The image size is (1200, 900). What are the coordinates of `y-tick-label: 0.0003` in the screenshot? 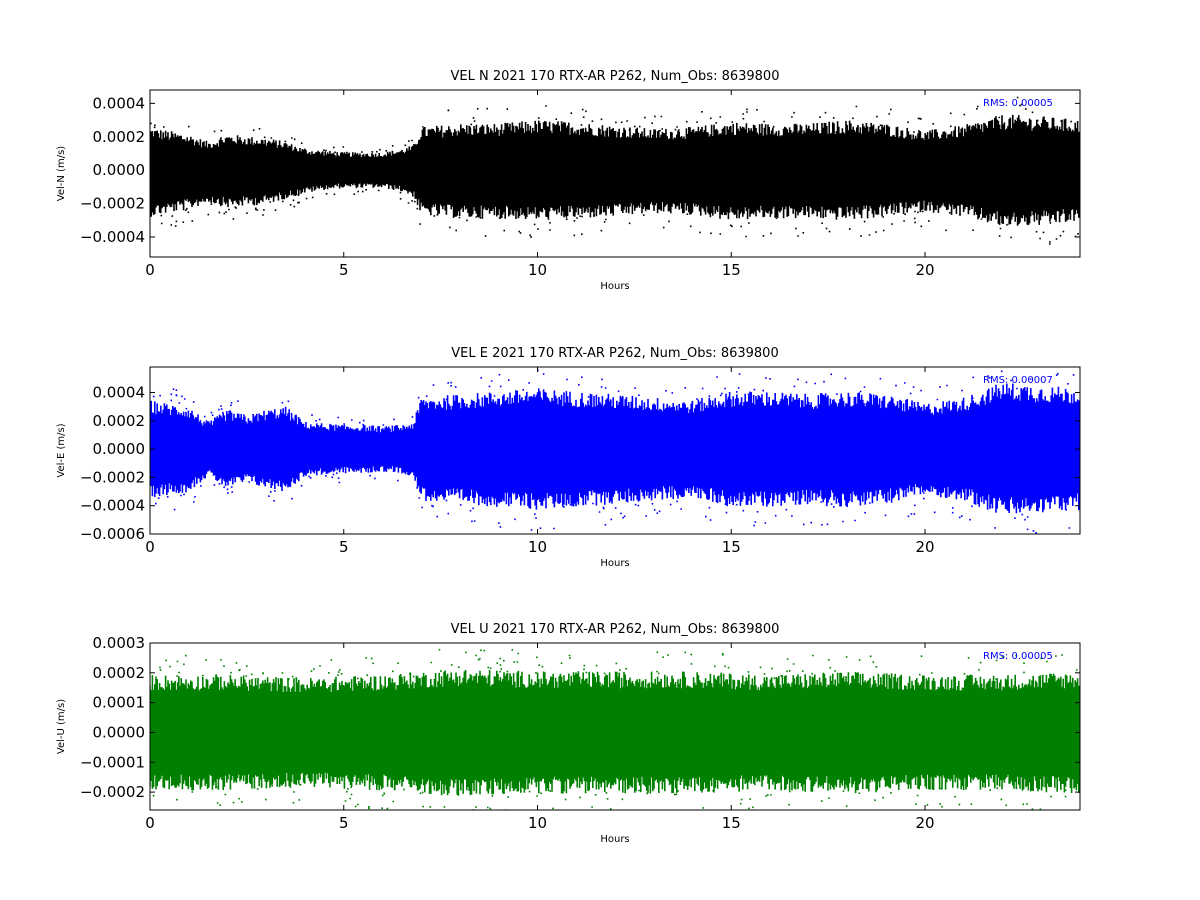 It's located at (119, 643).